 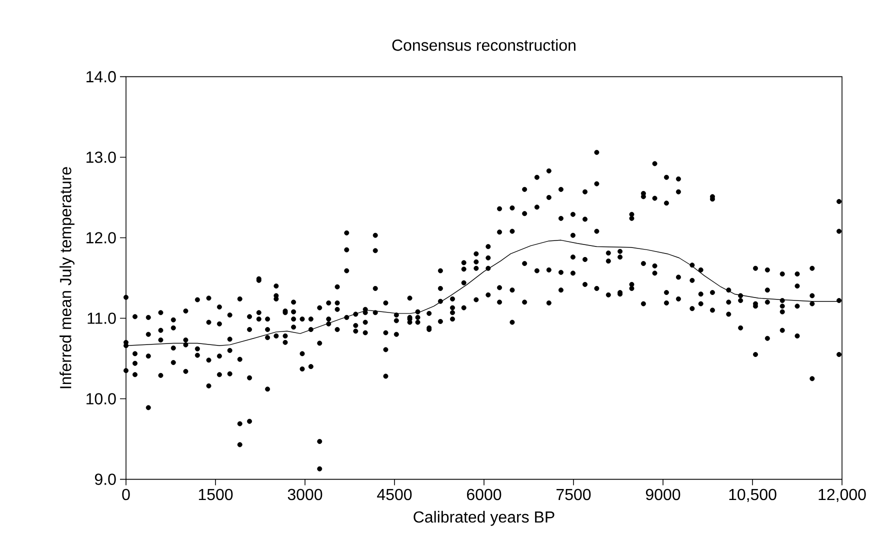 I want to click on x-tick-label: 6000, so click(x=484, y=494).